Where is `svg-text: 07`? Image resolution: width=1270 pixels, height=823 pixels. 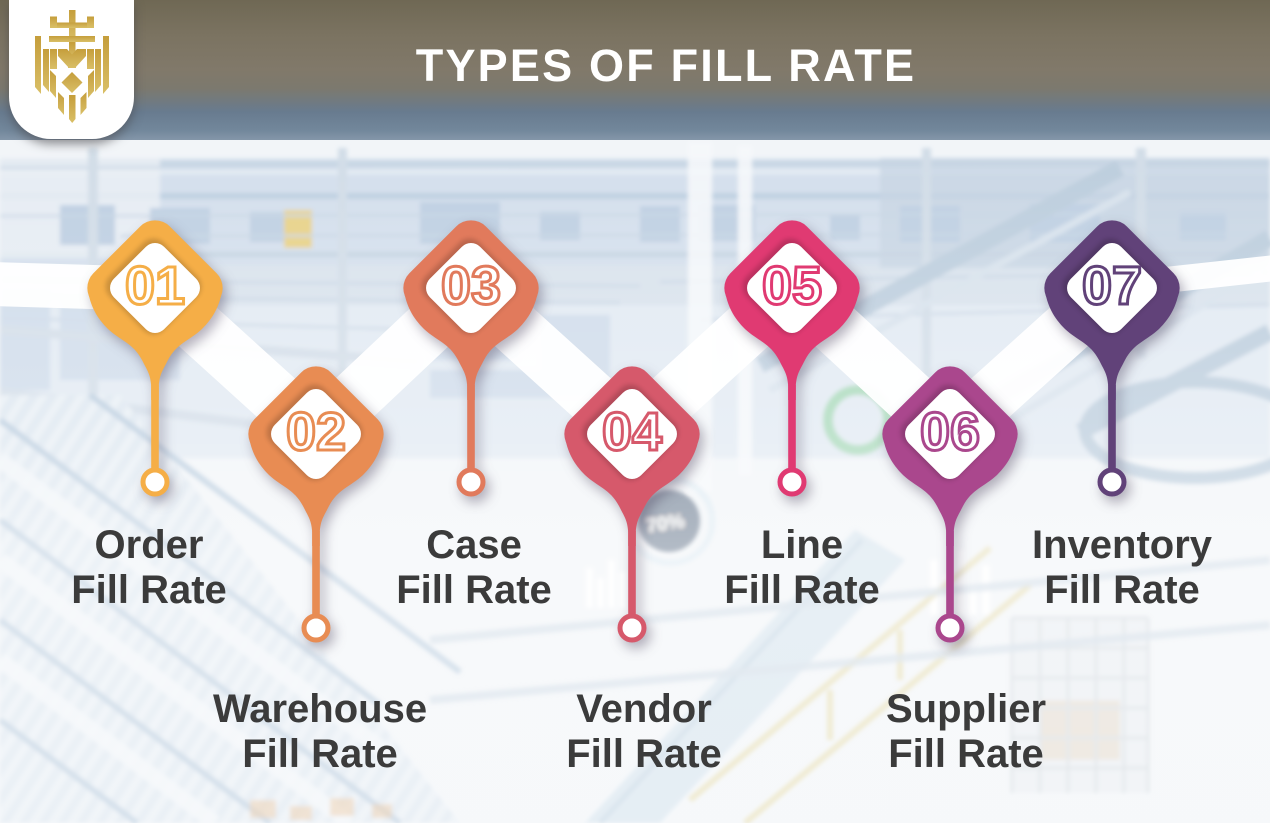 svg-text: 07 is located at coordinates (1112, 286).